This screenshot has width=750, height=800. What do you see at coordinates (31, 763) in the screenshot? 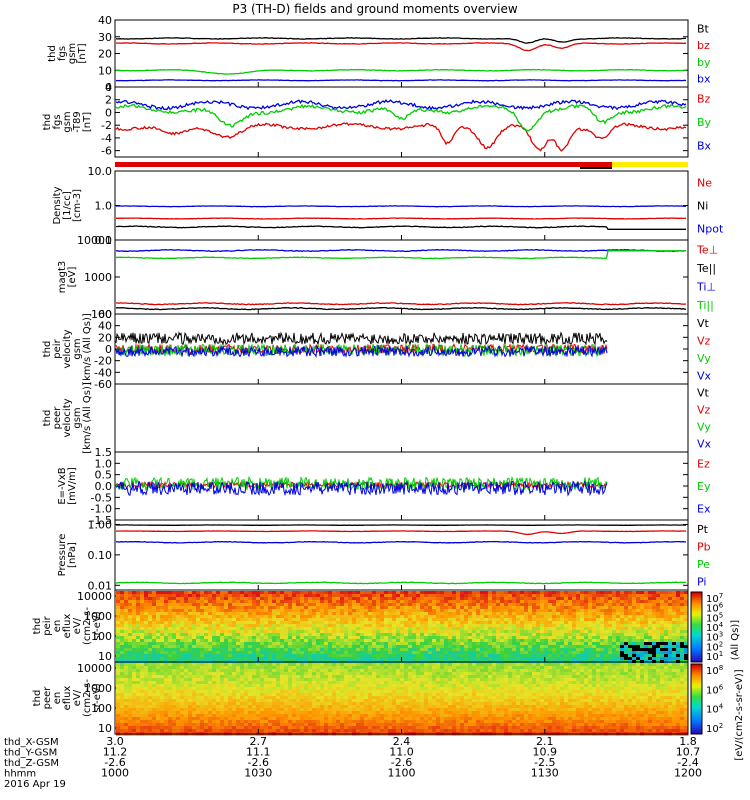
I see `x-row-label: thd_Z-GSM` at bounding box center [31, 763].